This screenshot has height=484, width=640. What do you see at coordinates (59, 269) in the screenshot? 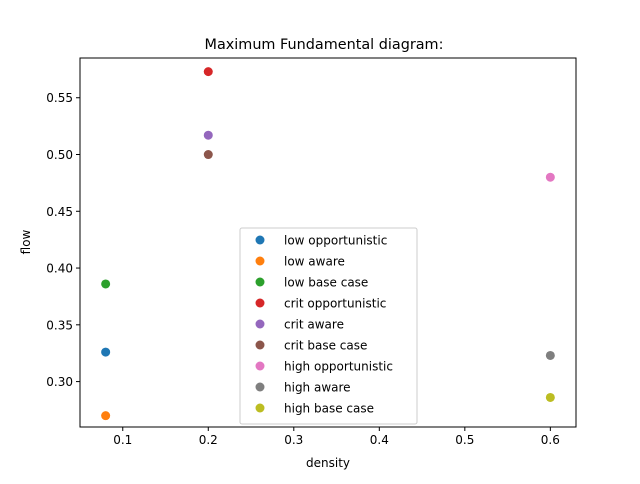
I see `y-tick-label: 0.40` at bounding box center [59, 269].